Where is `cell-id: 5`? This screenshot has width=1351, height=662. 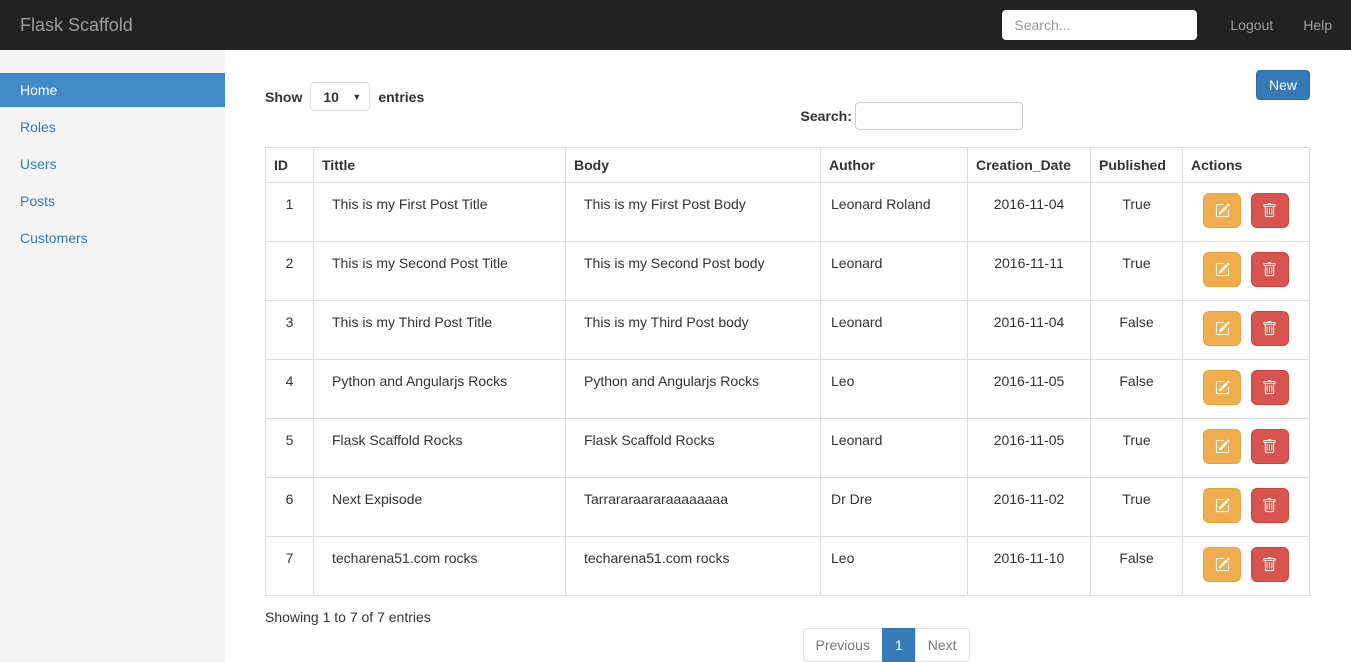
cell-id: 5 is located at coordinates (289, 448).